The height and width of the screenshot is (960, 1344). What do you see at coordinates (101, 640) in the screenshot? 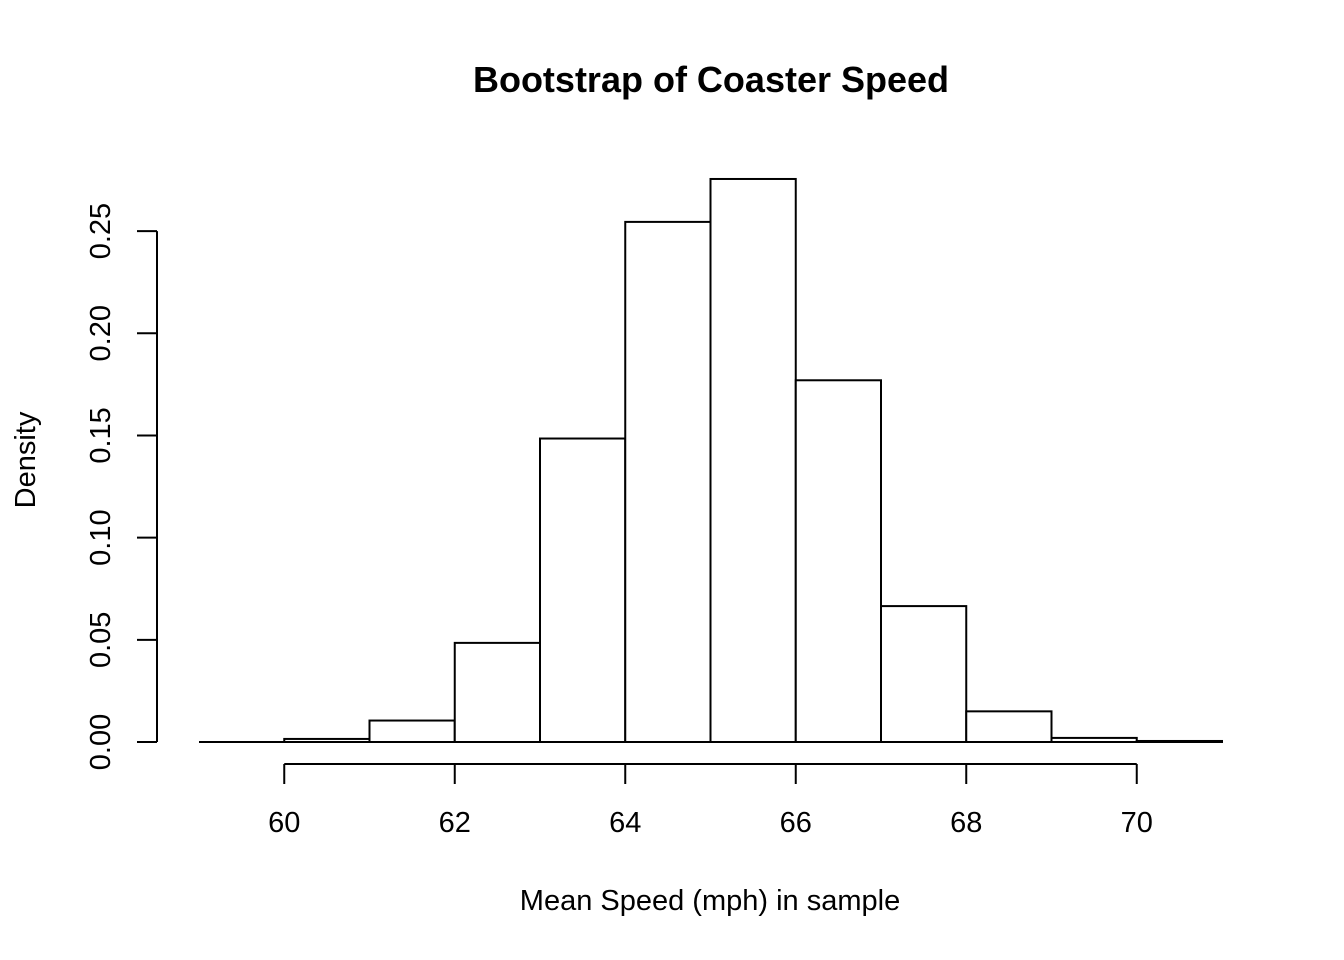
I see `y-tick-label: 0.05` at bounding box center [101, 640].